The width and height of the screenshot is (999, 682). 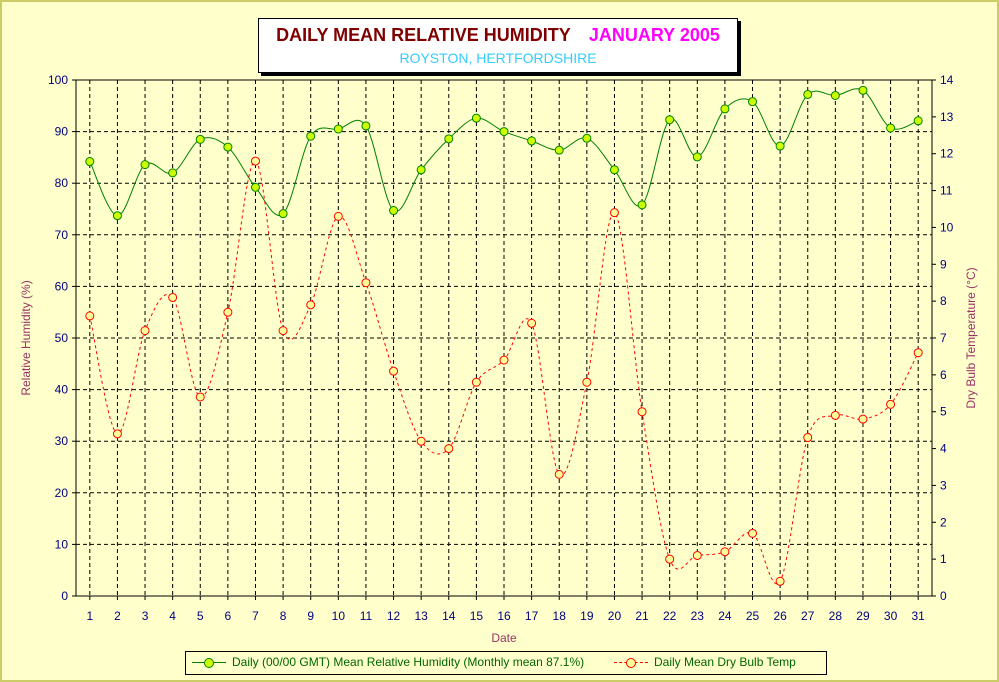 I want to click on y-tick-label-right: 5, so click(x=943, y=412).